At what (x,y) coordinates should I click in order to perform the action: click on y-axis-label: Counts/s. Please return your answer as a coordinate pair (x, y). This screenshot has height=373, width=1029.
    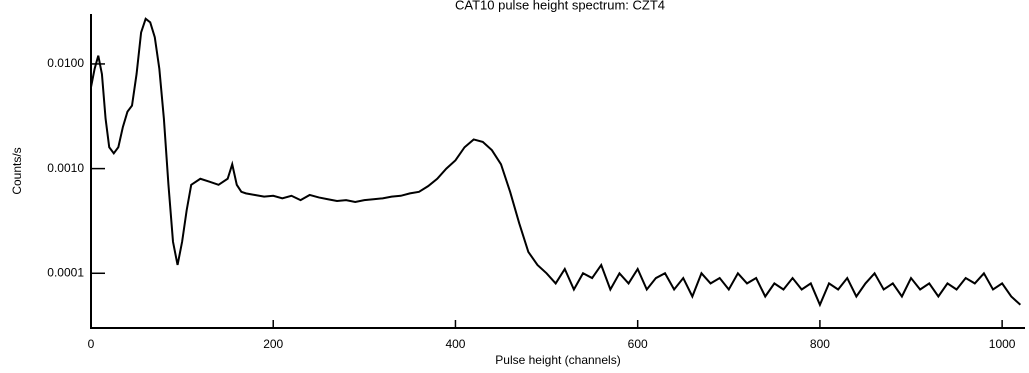
    Looking at the image, I should click on (17, 170).